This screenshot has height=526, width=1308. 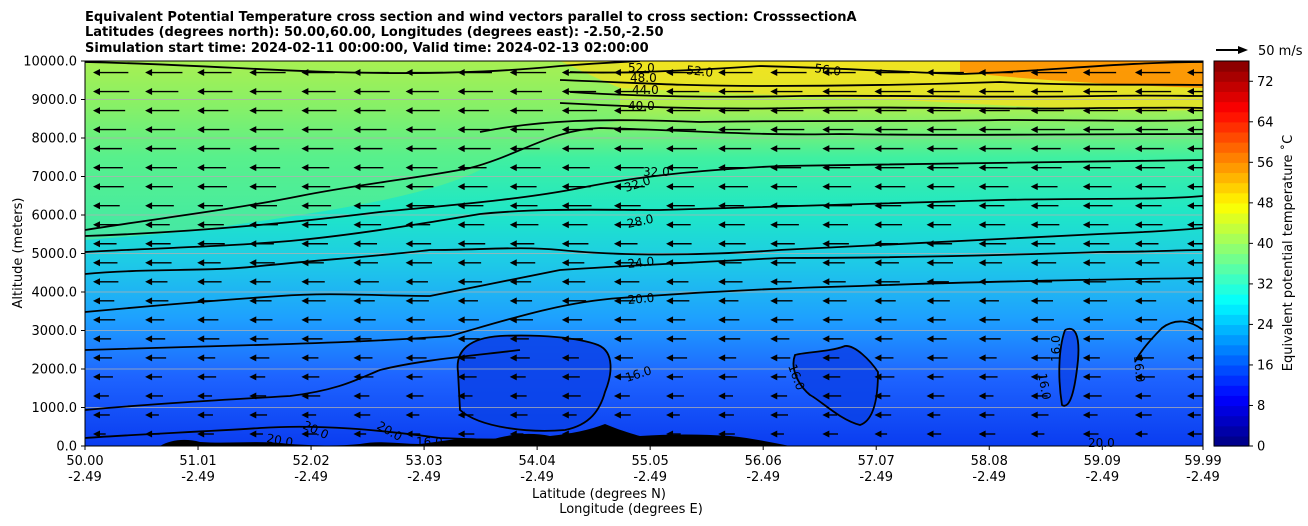 What do you see at coordinates (18, 253) in the screenshot?
I see `y-axis-label: Altitude (meters)` at bounding box center [18, 253].